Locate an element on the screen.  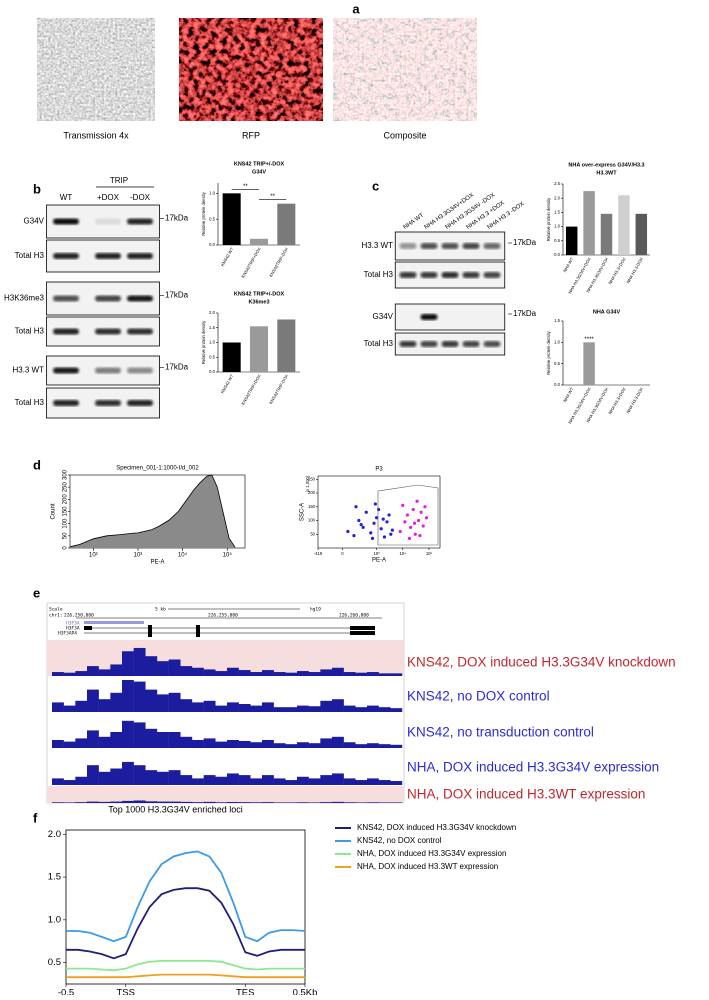
position-label: 226,260,000 is located at coordinates (354, 616).